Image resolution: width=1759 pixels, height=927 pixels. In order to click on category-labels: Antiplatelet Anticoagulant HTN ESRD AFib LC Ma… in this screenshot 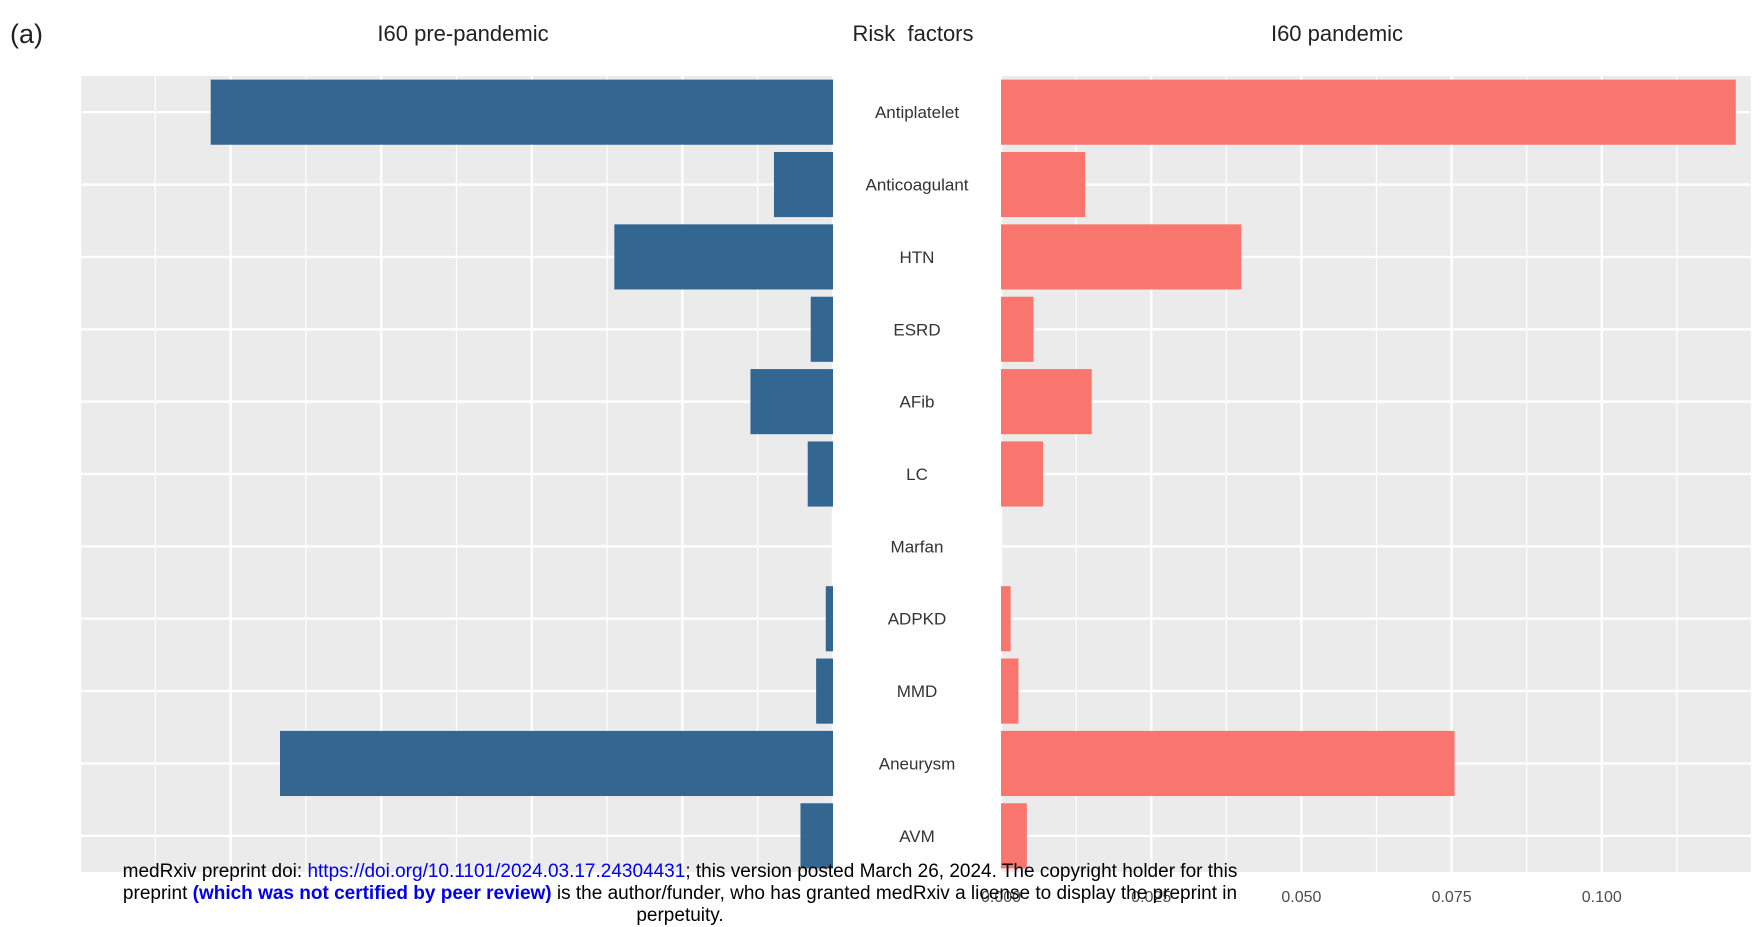, I will do `click(916, 474)`.